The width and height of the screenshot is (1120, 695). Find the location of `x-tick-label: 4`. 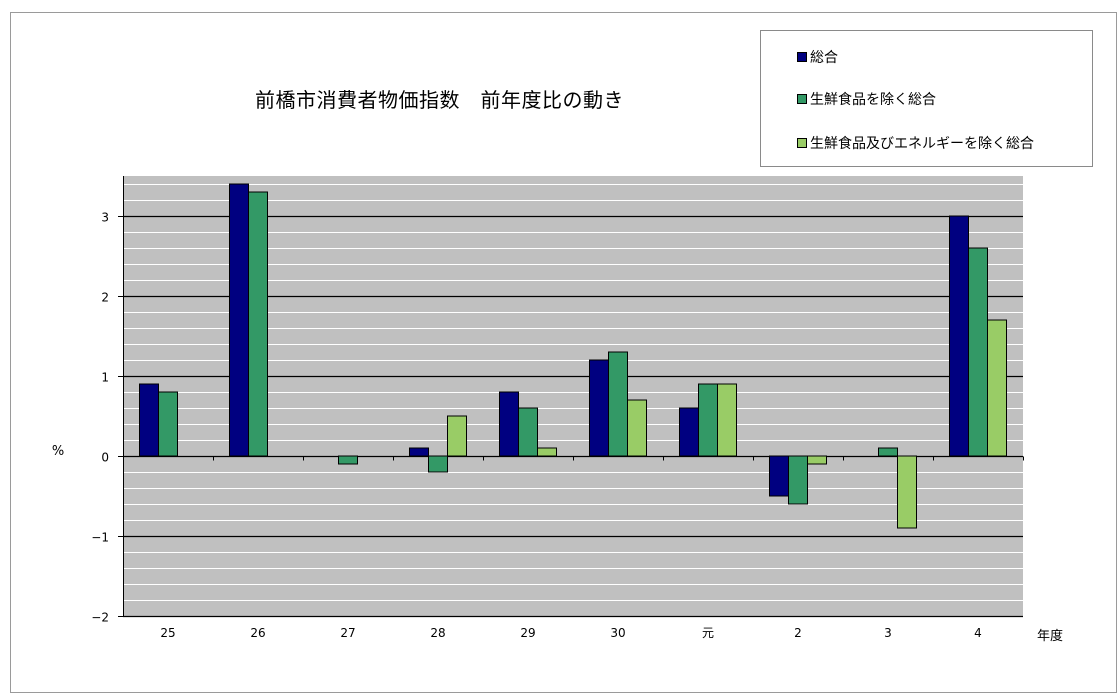

x-tick-label: 4 is located at coordinates (978, 633).